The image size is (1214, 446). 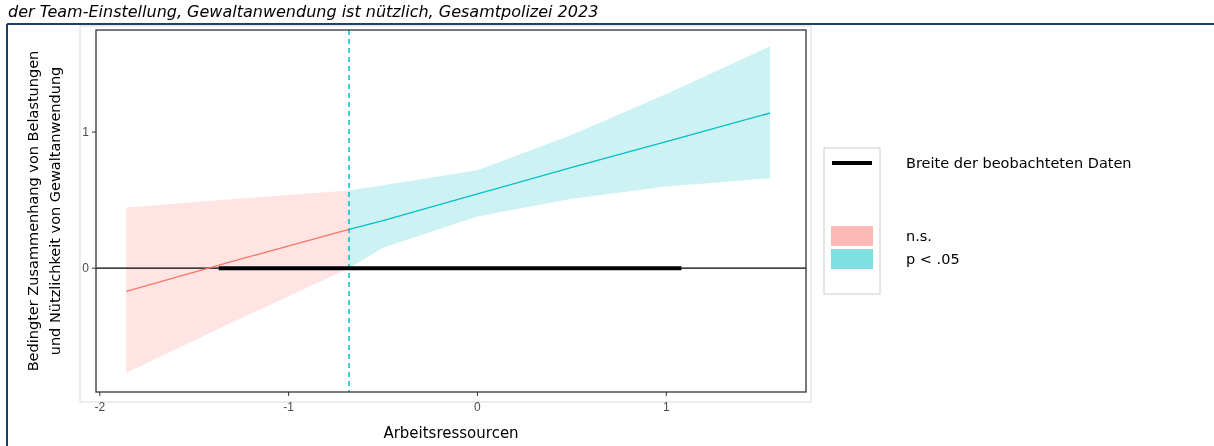 I want to click on x-tick-label: 0, so click(x=478, y=407).